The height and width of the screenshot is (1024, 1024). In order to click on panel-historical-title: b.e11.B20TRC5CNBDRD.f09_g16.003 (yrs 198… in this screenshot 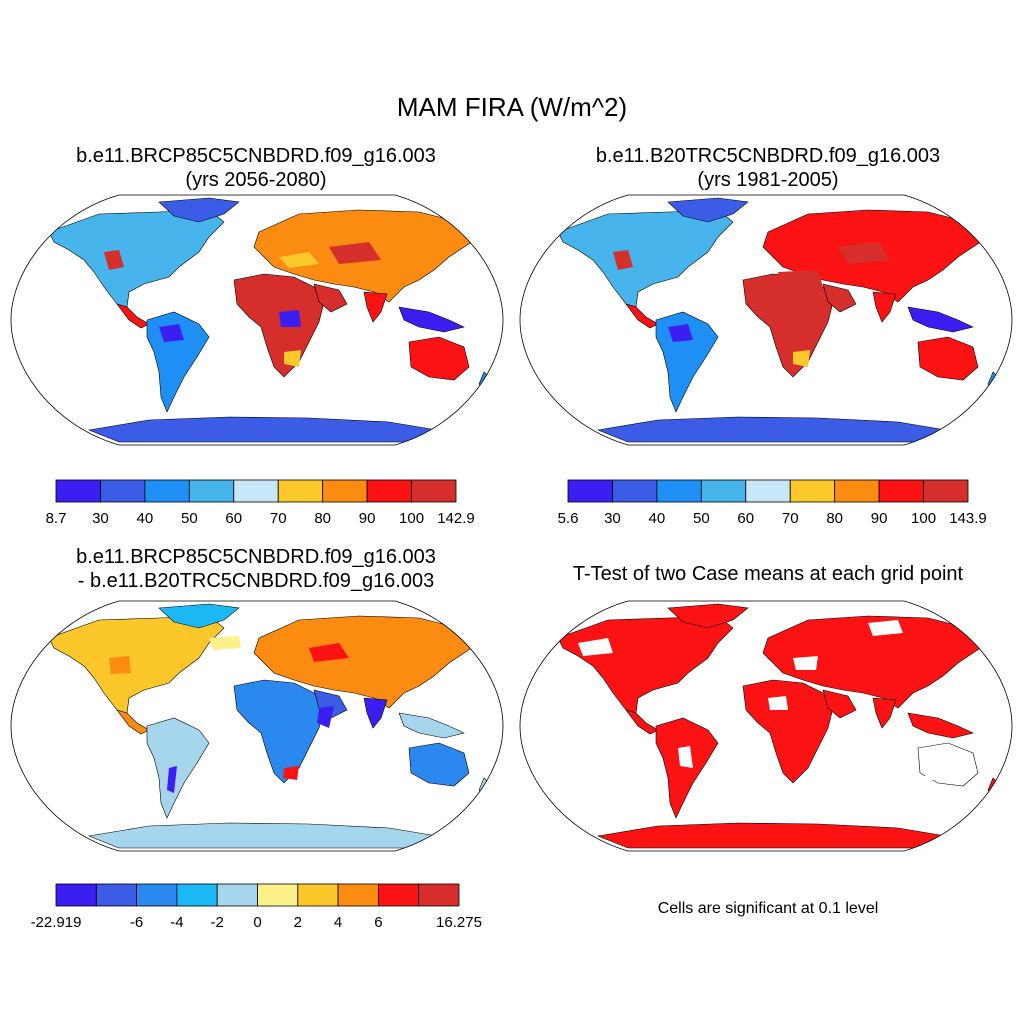, I will do `click(768, 168)`.